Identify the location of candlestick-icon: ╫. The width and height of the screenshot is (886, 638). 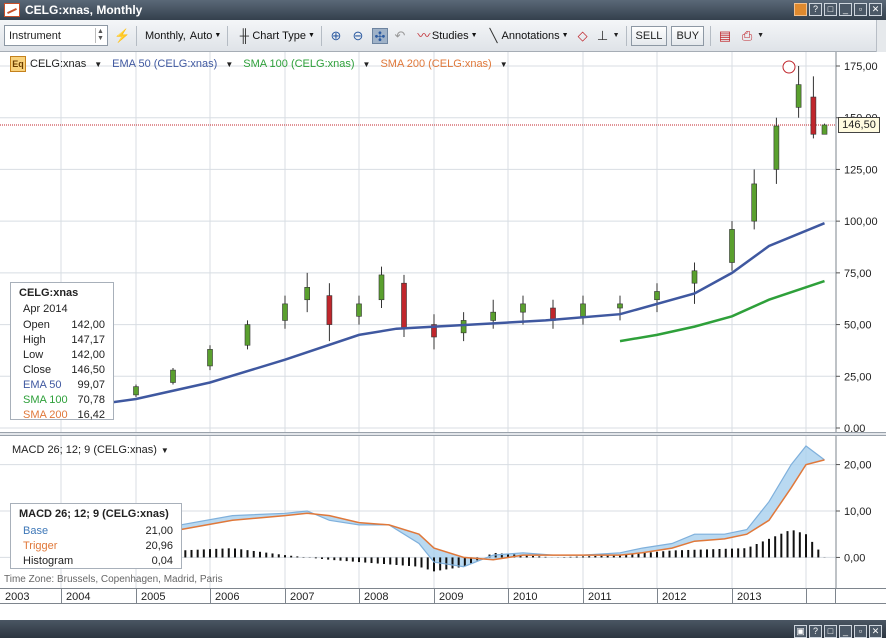
(244, 35).